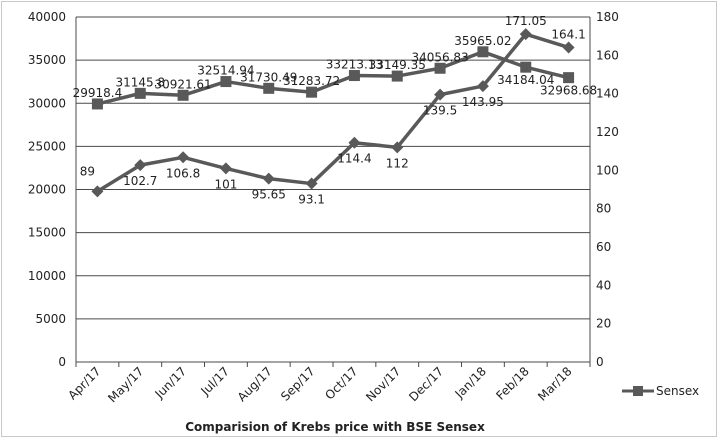 The width and height of the screenshot is (719, 439). Describe the element at coordinates (470, 382) in the screenshot. I see `x-tick-label: Jan/18` at that location.